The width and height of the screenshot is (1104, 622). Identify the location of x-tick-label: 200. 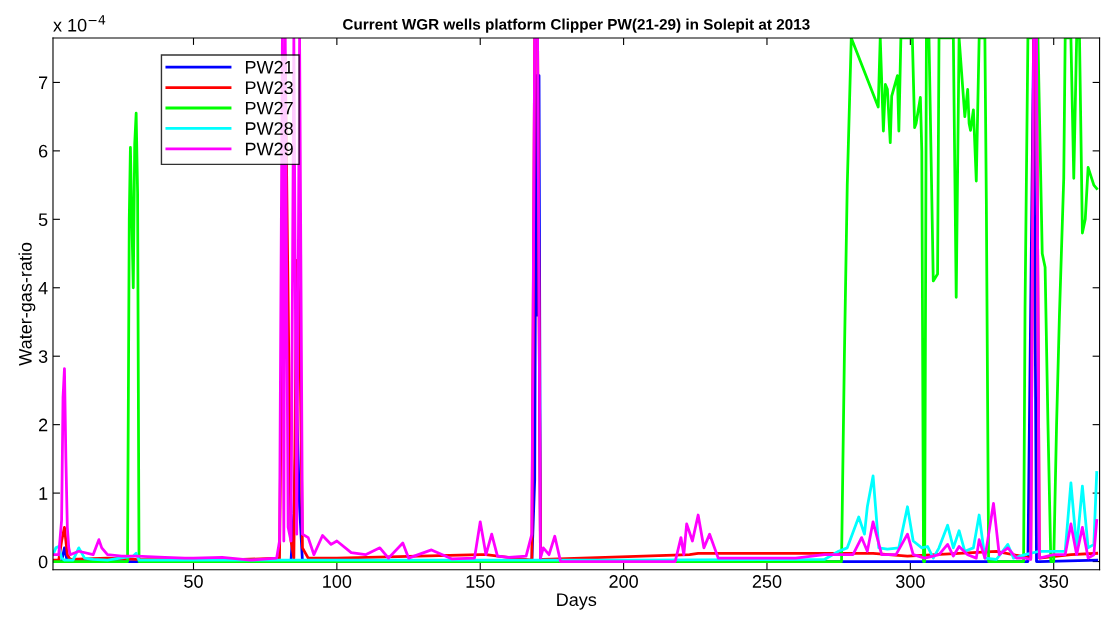
(623, 581).